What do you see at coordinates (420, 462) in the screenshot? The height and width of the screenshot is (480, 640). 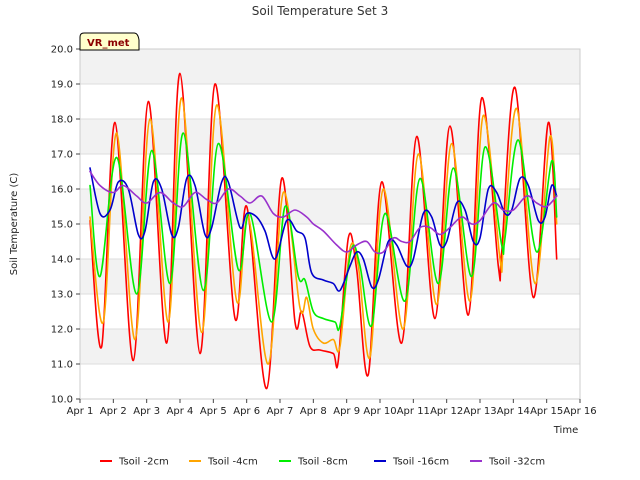 I see `legend-label-tsoil-16cm: Tsoil -16cm` at bounding box center [420, 462].